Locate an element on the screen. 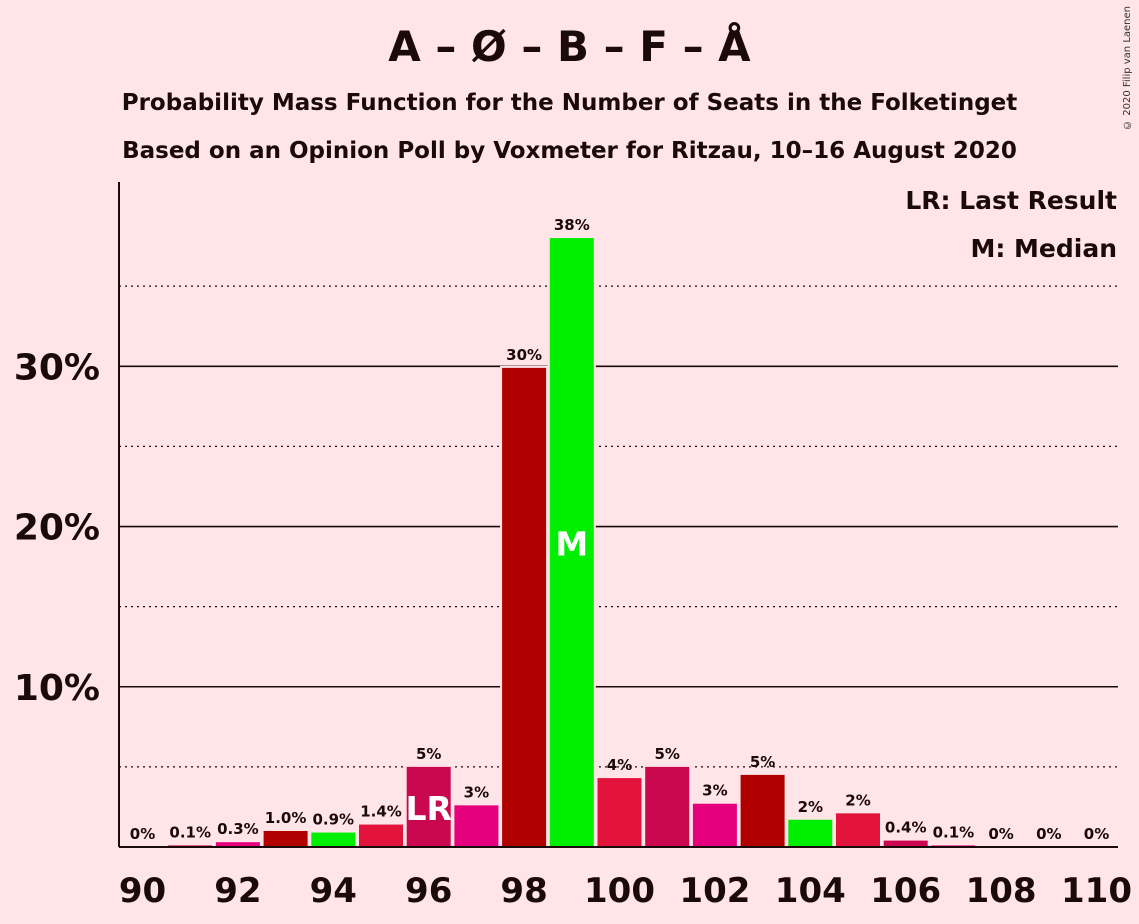 The width and height of the screenshot is (1139, 924). x-tick-label: 96 is located at coordinates (428, 891).